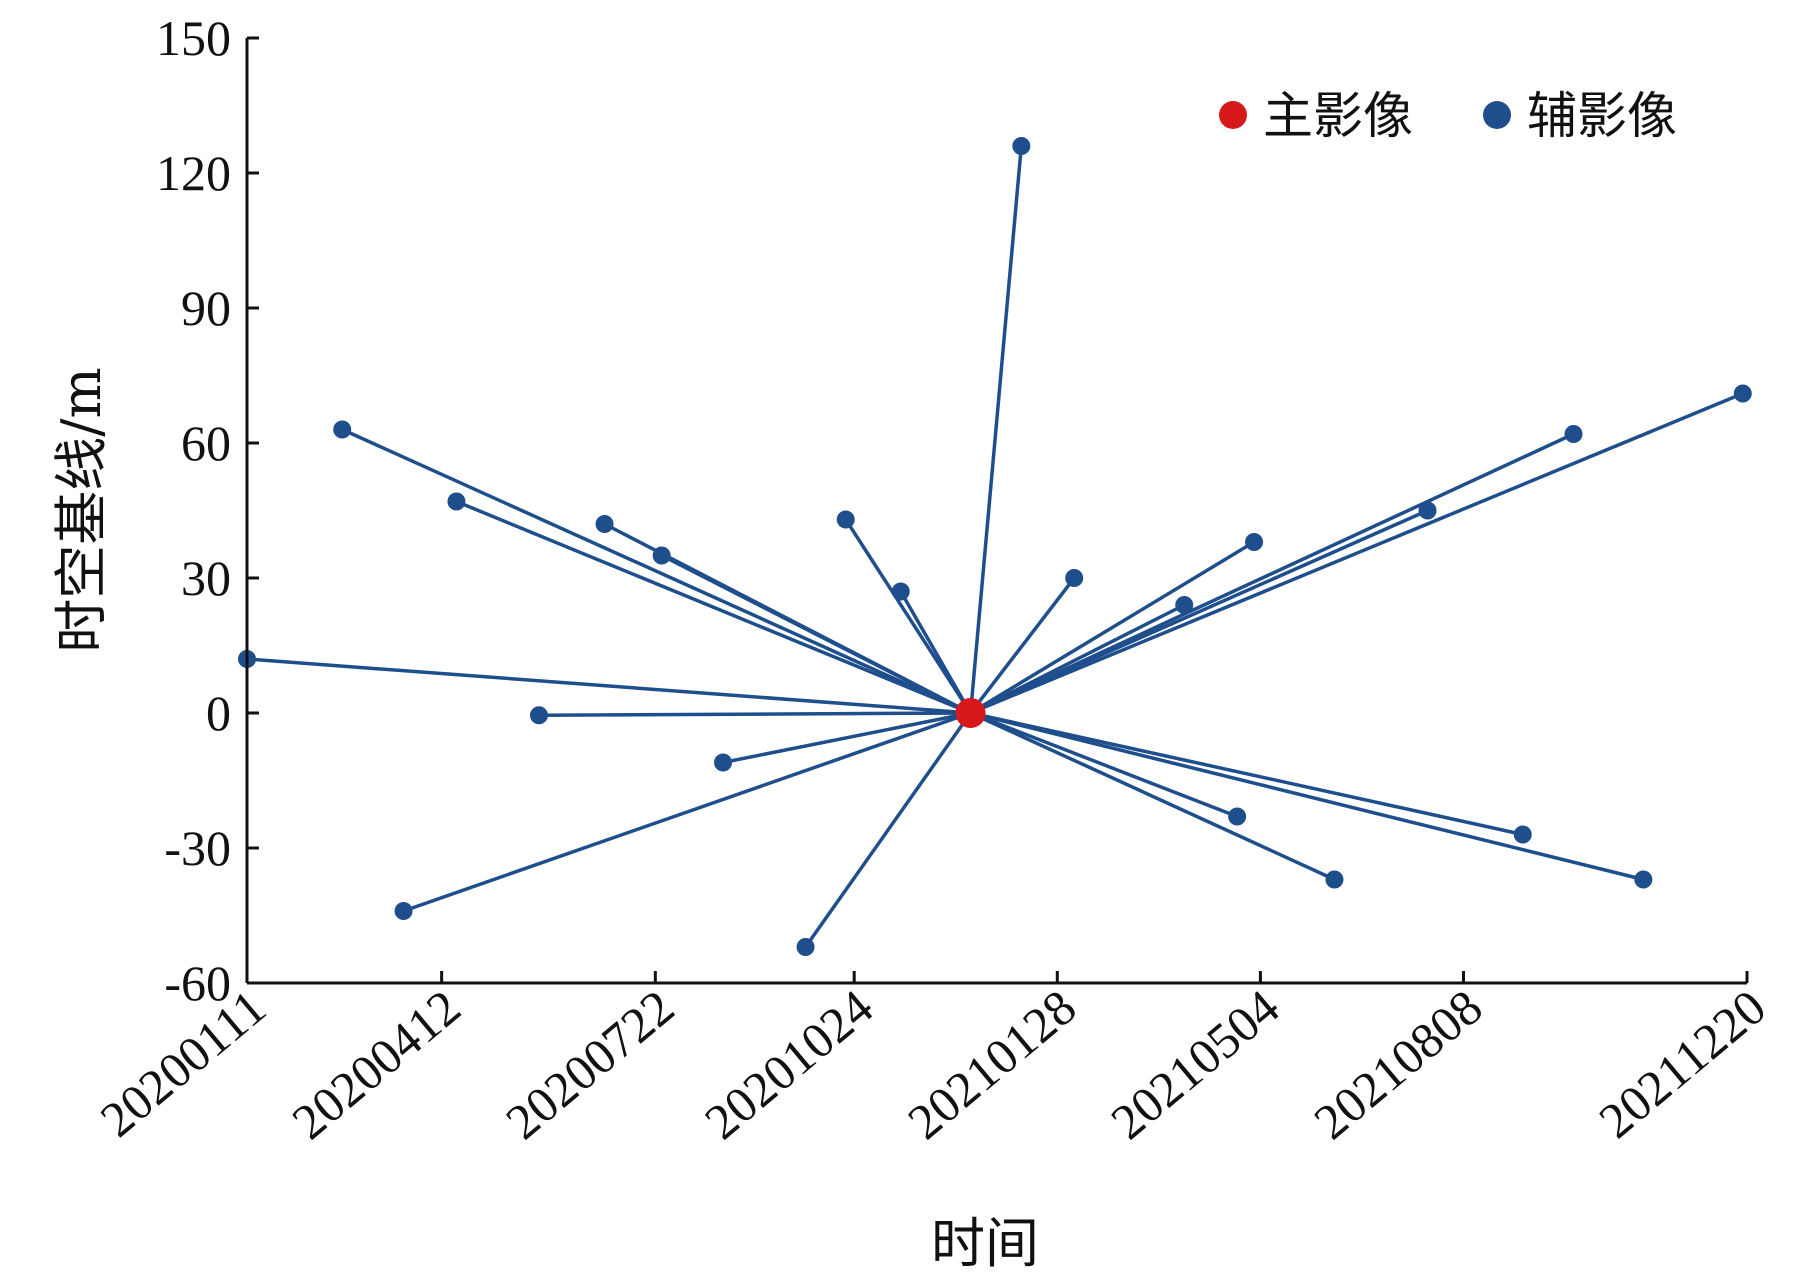  I want to click on x-tick-label: 20200722, so click(589, 1064).